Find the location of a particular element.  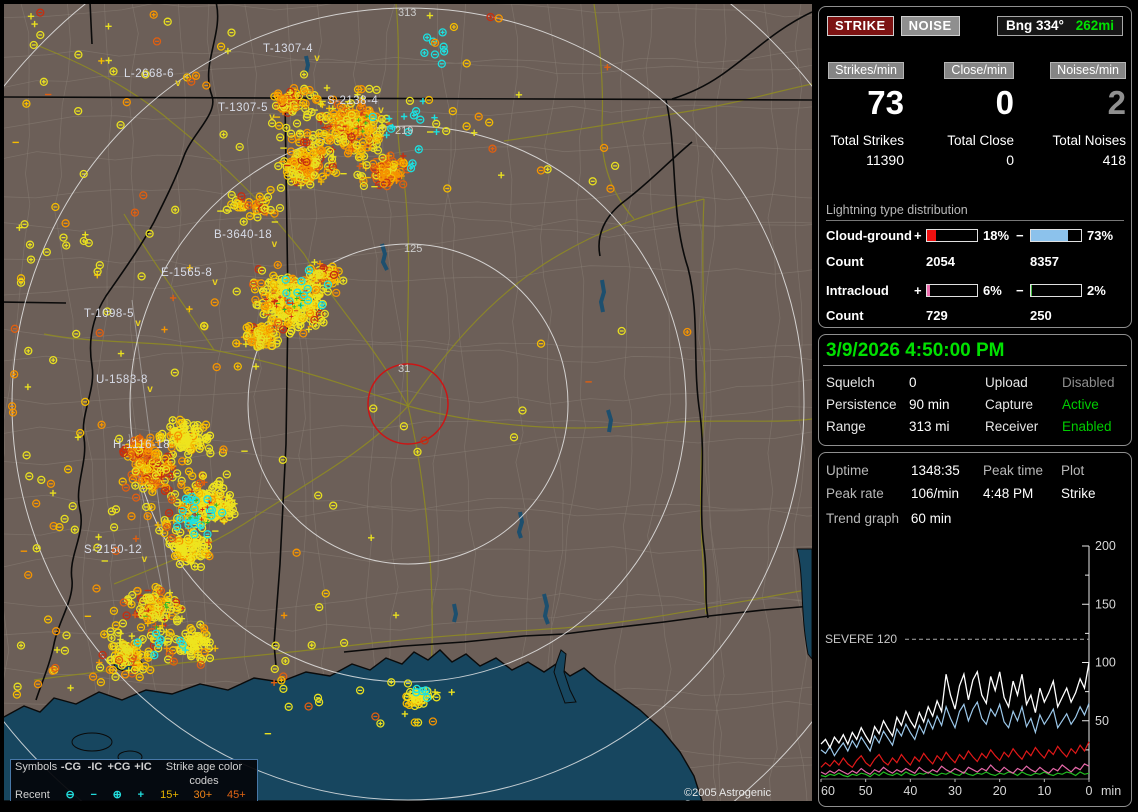

trend-x-tick: 10 is located at coordinates (1044, 791).